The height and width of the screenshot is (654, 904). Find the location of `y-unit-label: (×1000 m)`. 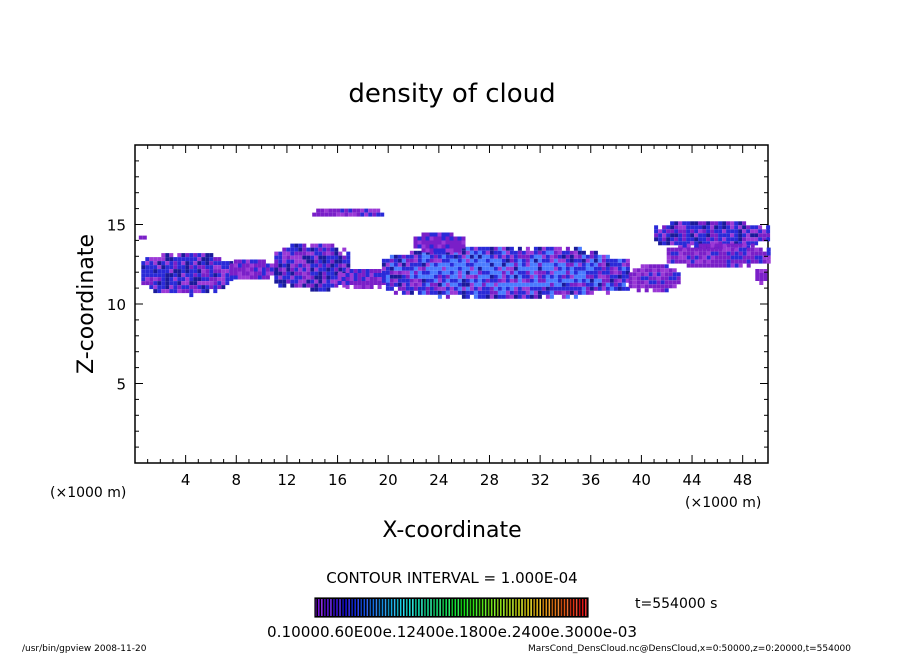

y-unit-label: (×1000 m) is located at coordinates (88, 493).